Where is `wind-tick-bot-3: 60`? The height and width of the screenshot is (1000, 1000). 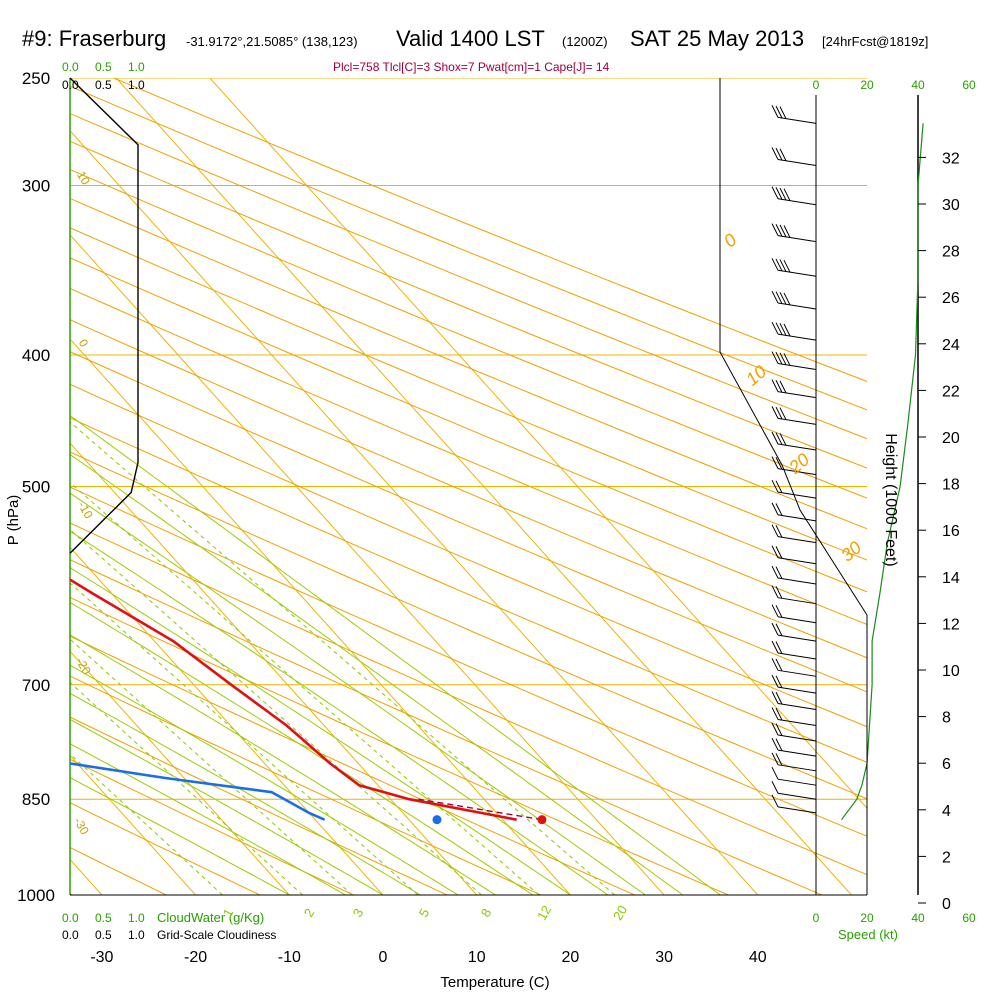 wind-tick-bot-3: 60 is located at coordinates (969, 918).